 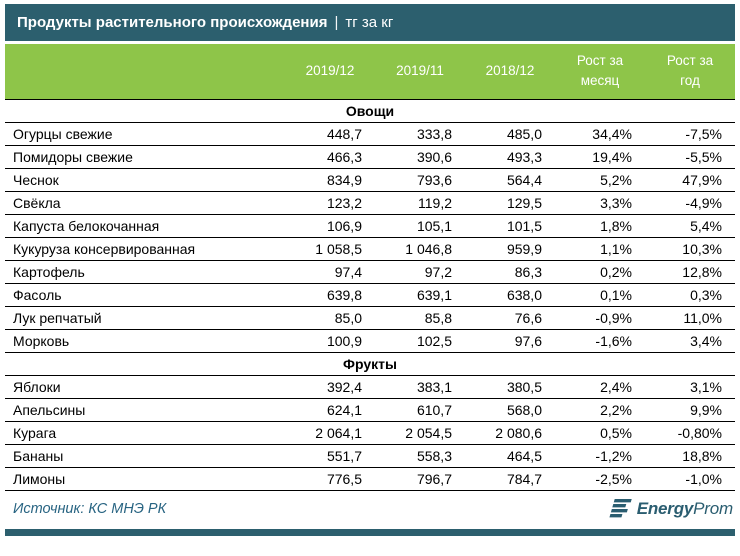 What do you see at coordinates (713, 508) in the screenshot?
I see `logo-text-light: Prom` at bounding box center [713, 508].